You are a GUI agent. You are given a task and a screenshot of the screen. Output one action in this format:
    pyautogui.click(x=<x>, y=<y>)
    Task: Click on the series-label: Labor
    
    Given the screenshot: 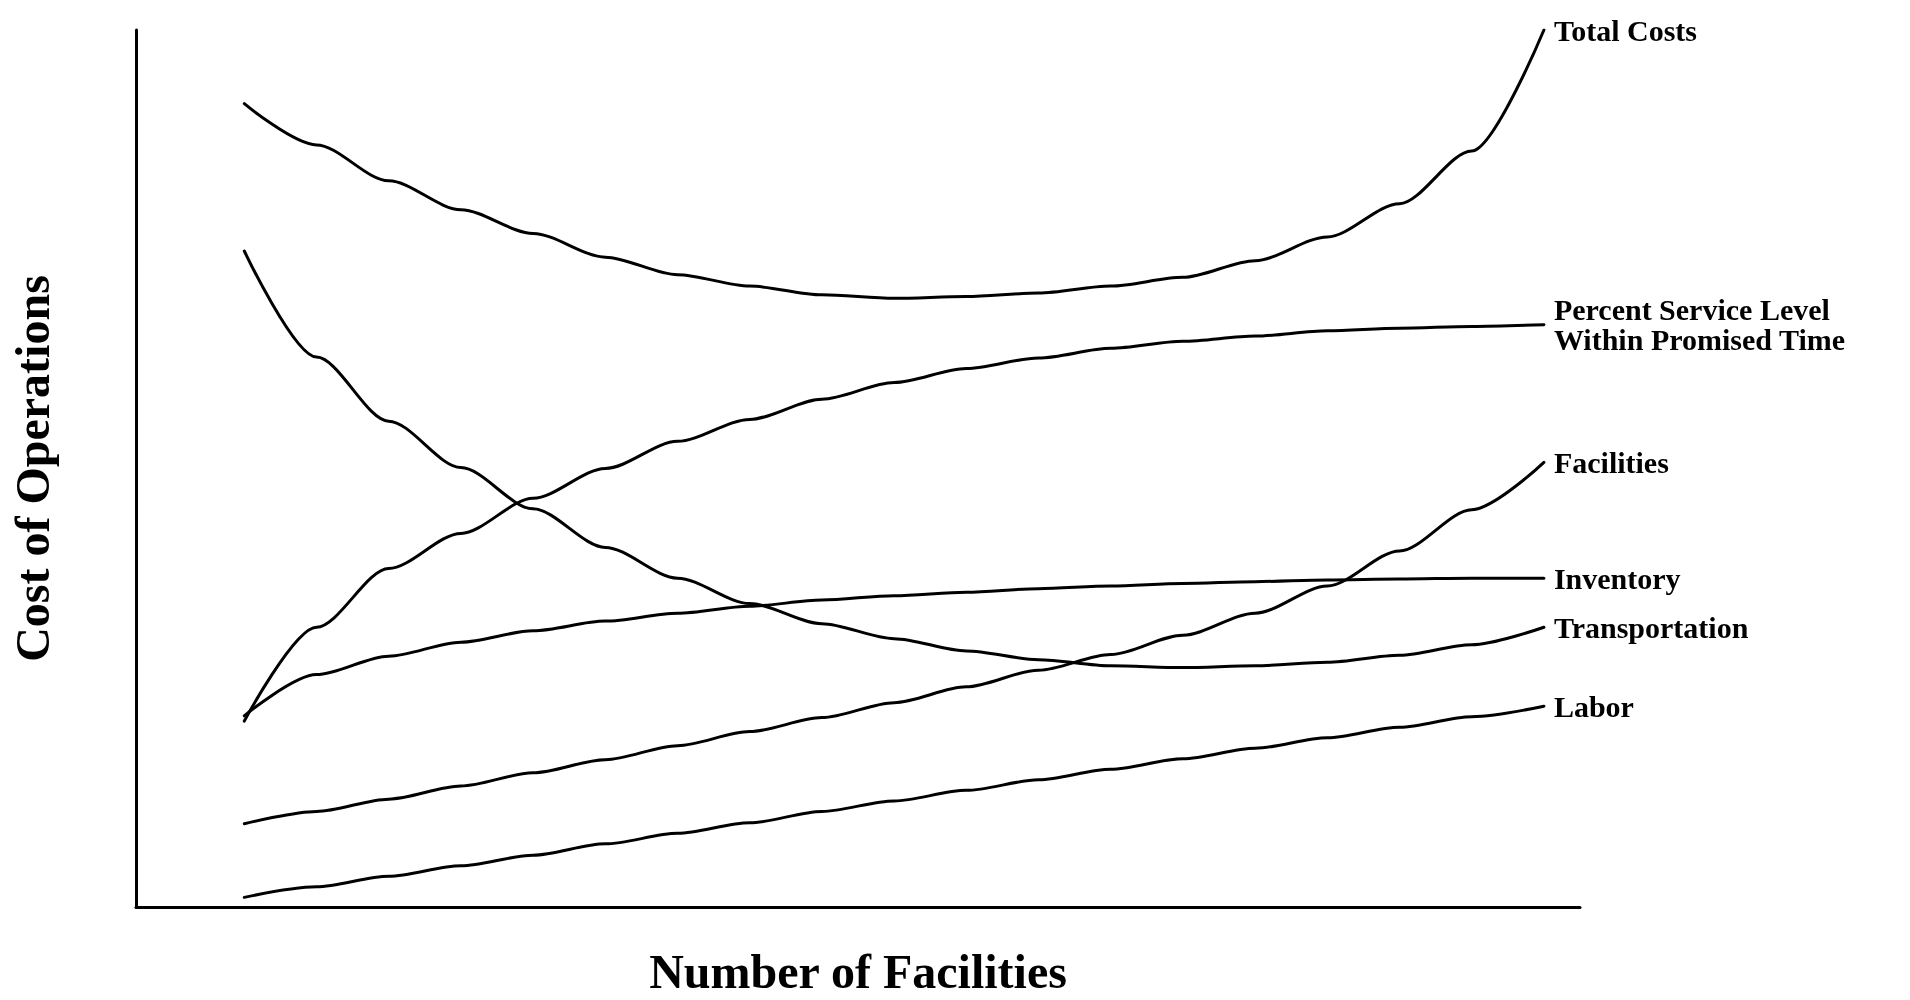 What is the action you would take?
    pyautogui.click(x=1593, y=706)
    